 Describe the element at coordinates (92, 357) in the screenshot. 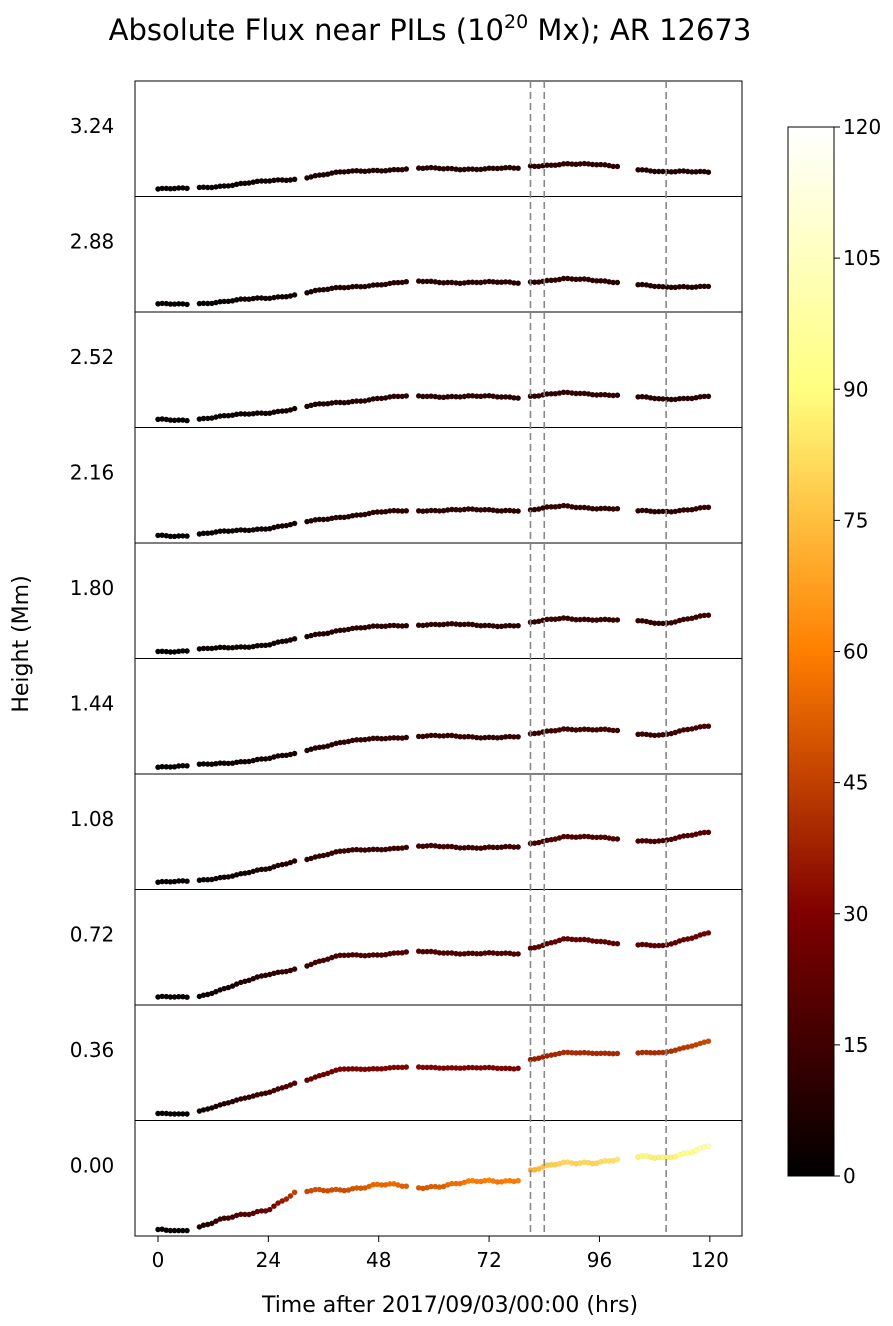

I see `height-label: 2.52` at that location.